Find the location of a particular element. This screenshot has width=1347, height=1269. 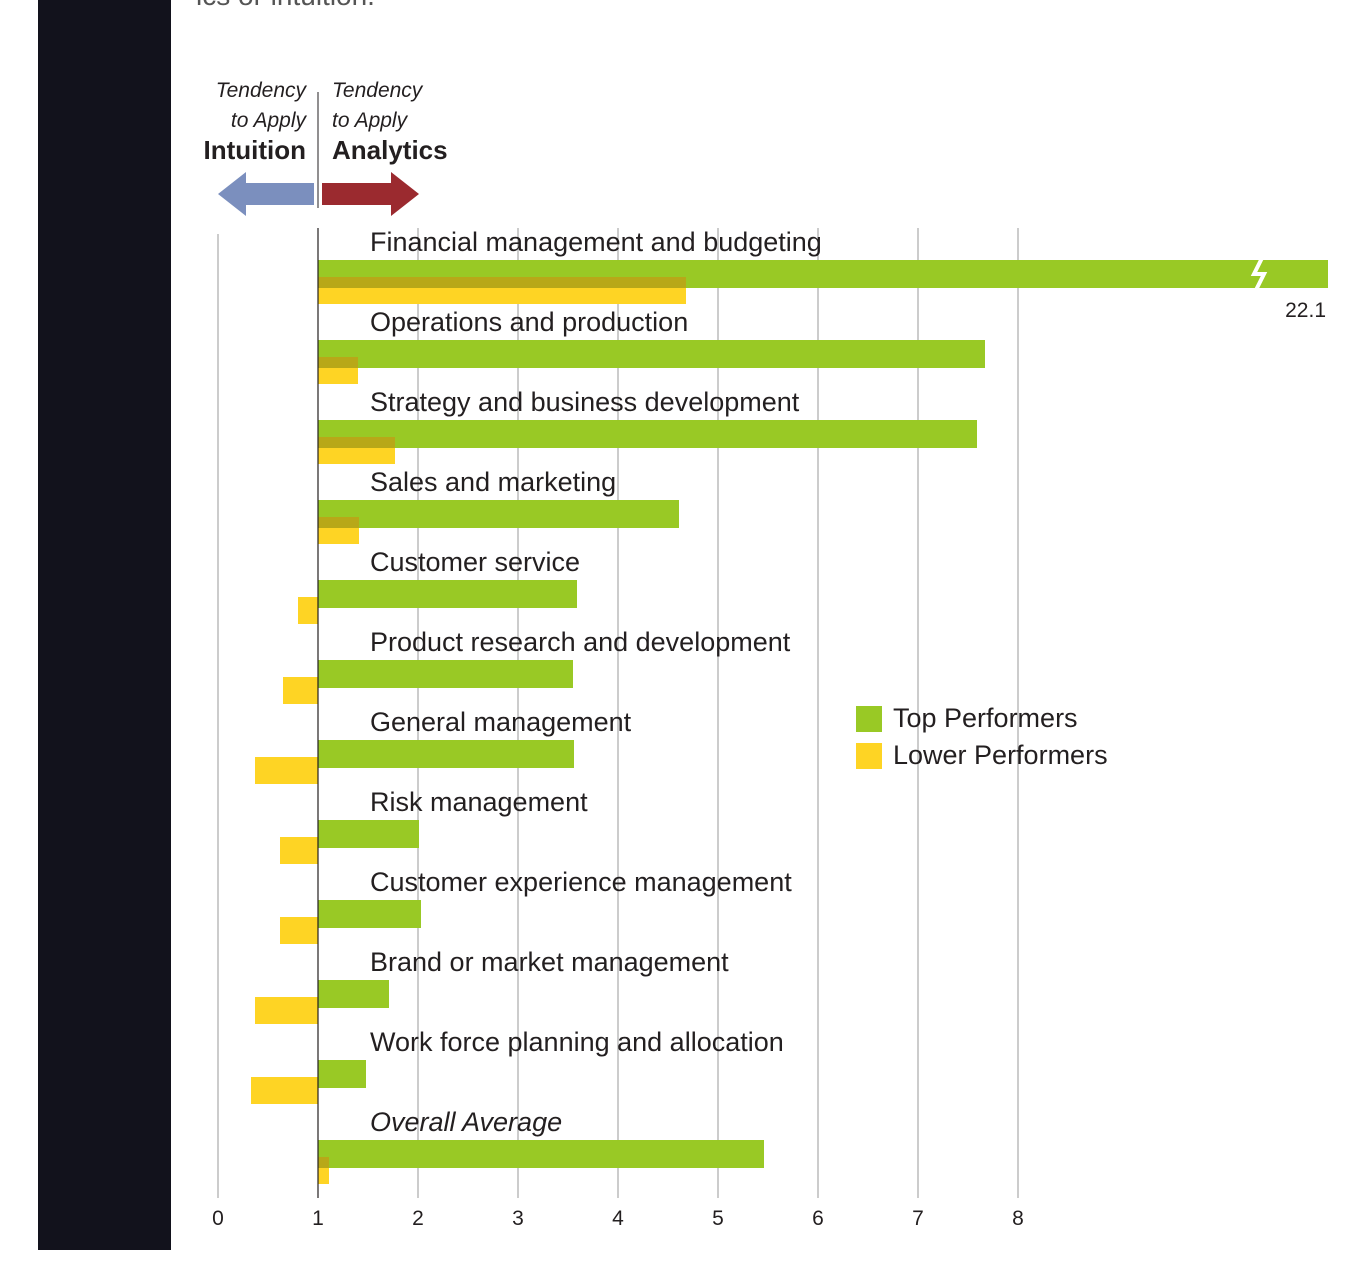

legend-label-top: Top Performers is located at coordinates (985, 718).